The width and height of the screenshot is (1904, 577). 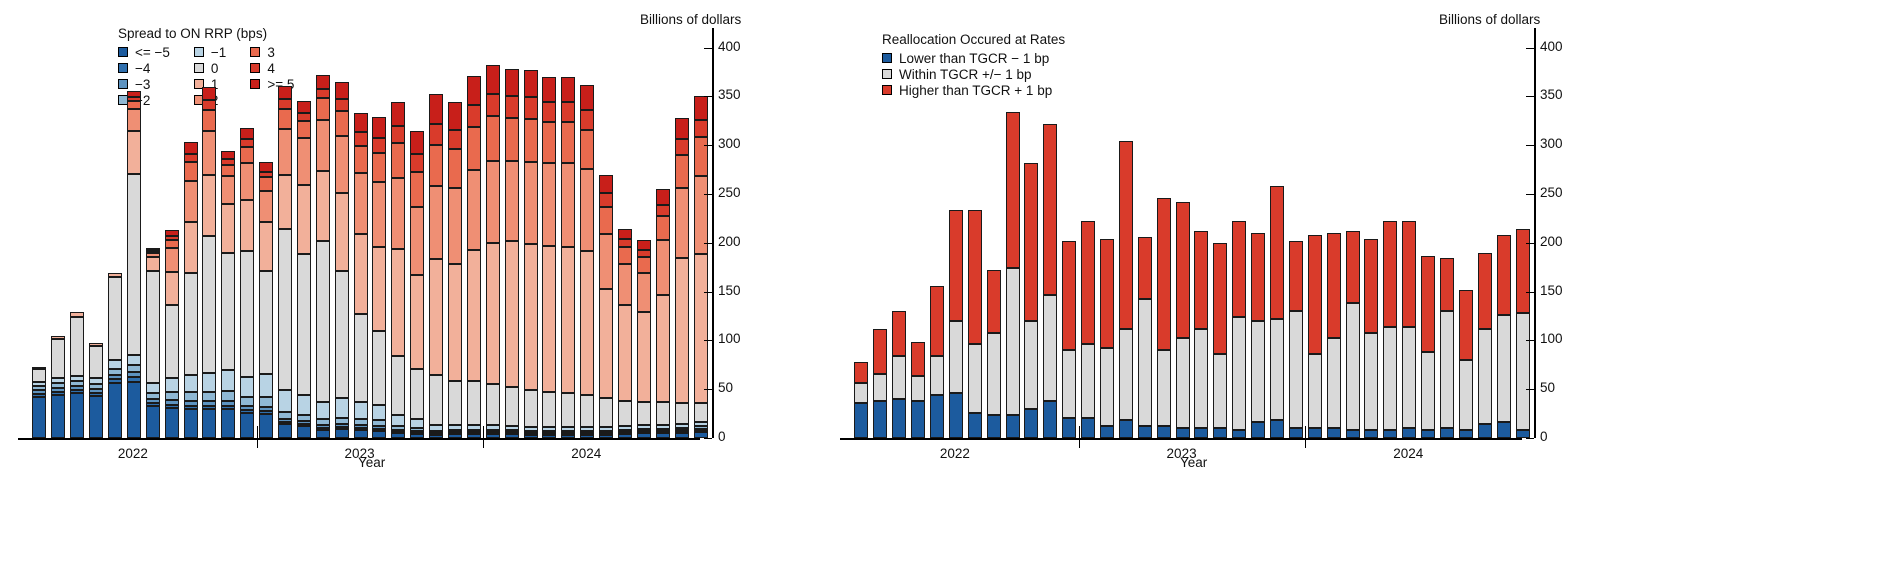 I want to click on y-axis-tick-label: 150, so click(x=1551, y=290).